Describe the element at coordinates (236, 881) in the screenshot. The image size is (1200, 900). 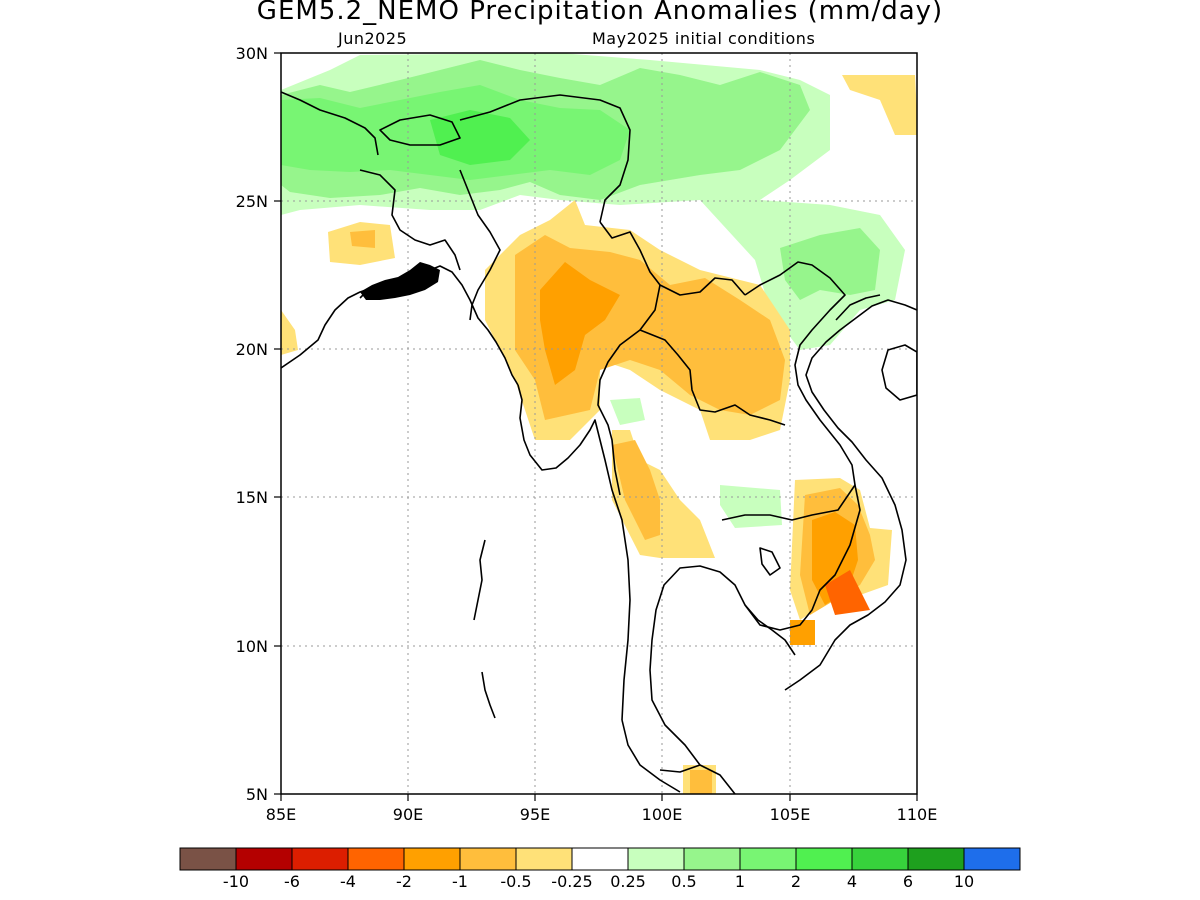
I see `colorbar-label: -10` at that location.